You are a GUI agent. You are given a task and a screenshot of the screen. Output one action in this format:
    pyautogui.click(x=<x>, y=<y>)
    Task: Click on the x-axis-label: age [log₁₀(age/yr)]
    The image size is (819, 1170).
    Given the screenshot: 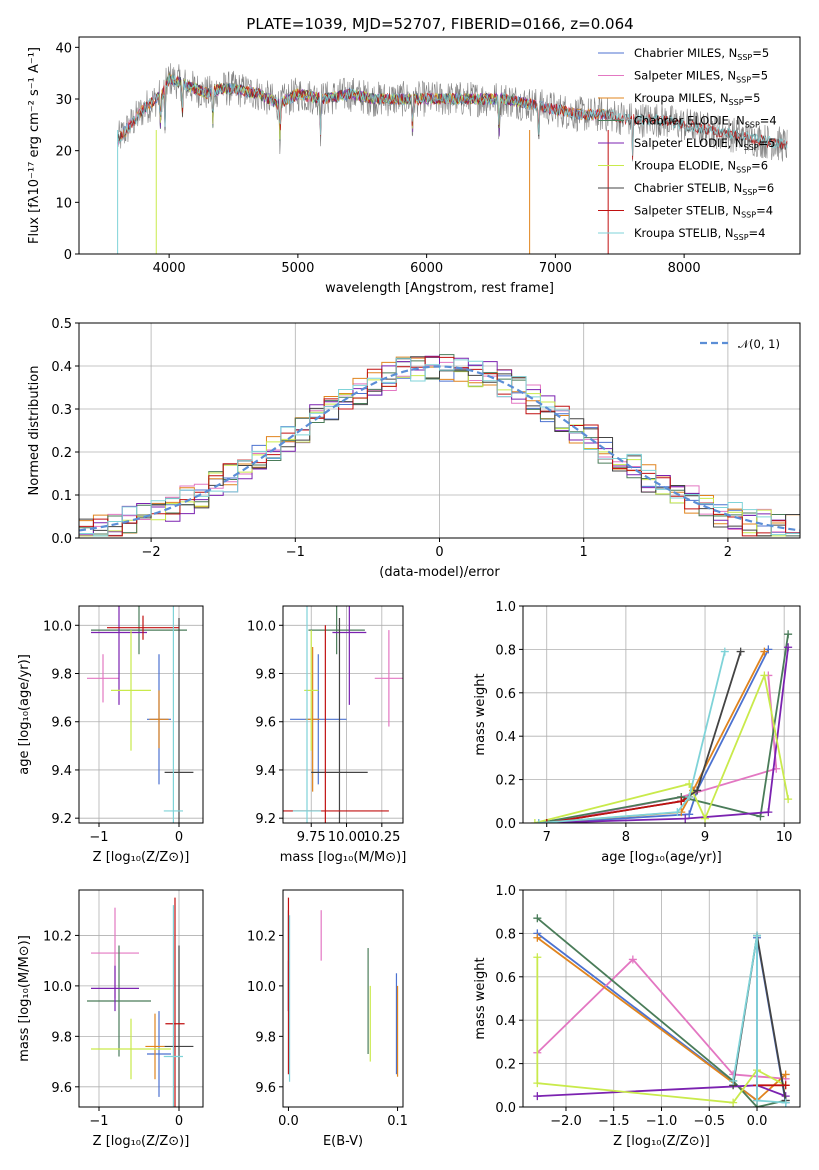 What is the action you would take?
    pyautogui.click(x=661, y=857)
    